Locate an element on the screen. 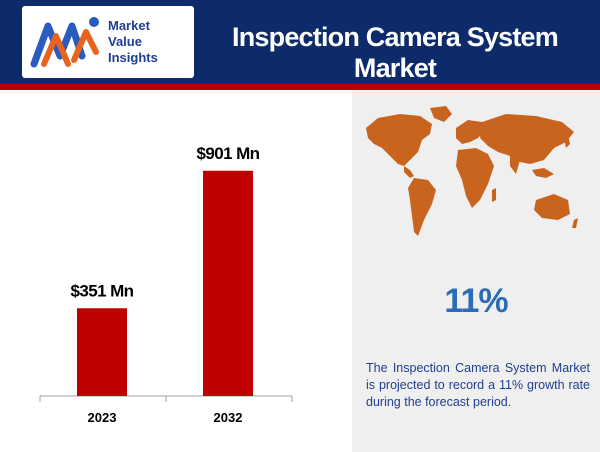 Image resolution: width=600 pixels, height=452 pixels. logo: Market Value Insights is located at coordinates (108, 42).